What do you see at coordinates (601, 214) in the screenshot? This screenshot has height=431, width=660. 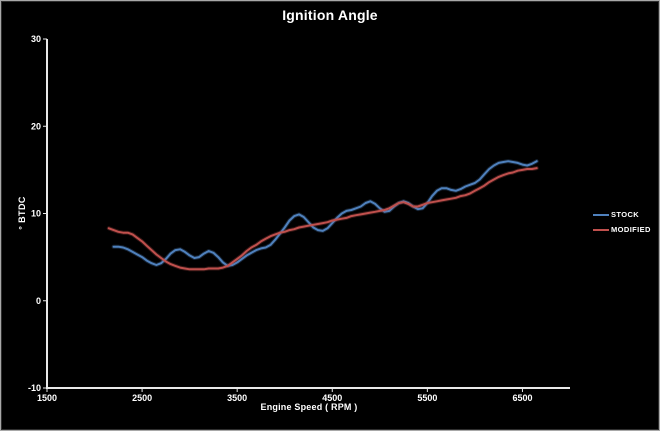 I see `stock-line-swatch` at bounding box center [601, 214].